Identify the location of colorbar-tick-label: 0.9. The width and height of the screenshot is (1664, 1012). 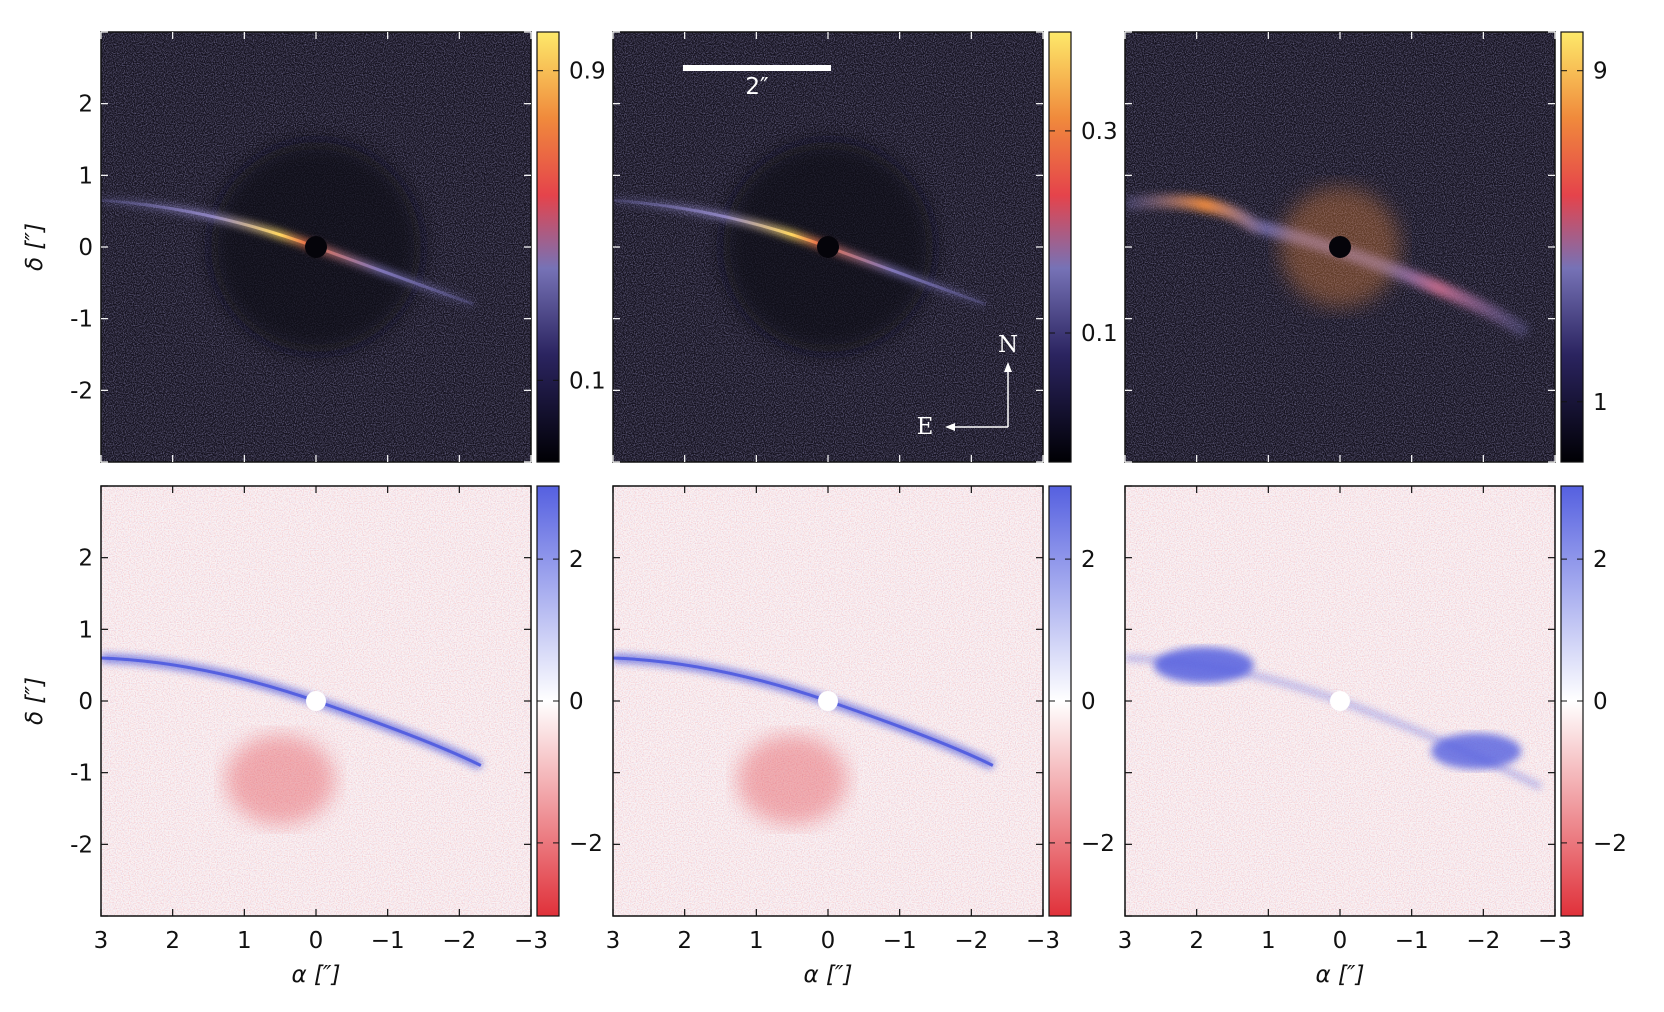
(587, 72).